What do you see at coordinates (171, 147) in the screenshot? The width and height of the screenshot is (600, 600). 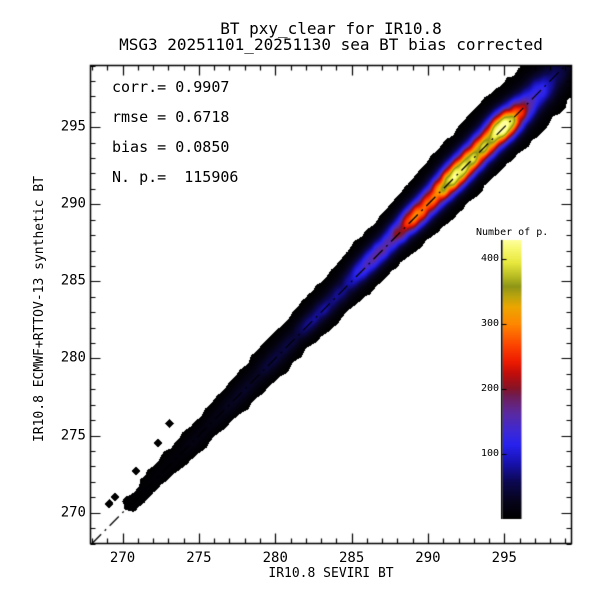 I see `stat-bias: bias = 0.0850` at bounding box center [171, 147].